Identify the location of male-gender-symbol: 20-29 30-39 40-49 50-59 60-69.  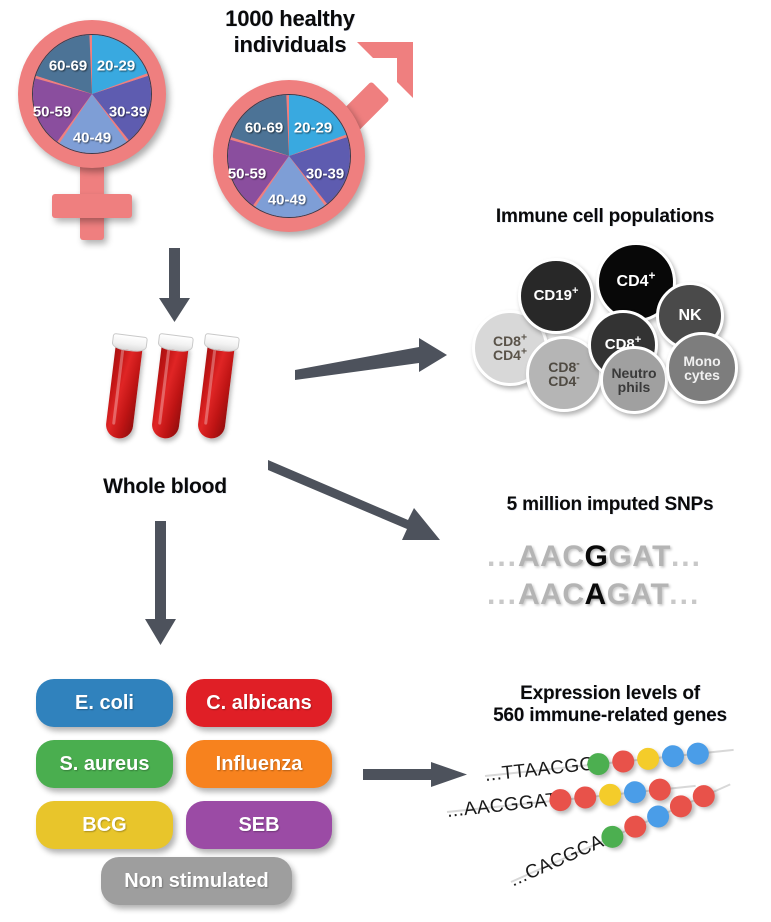
(312, 142).